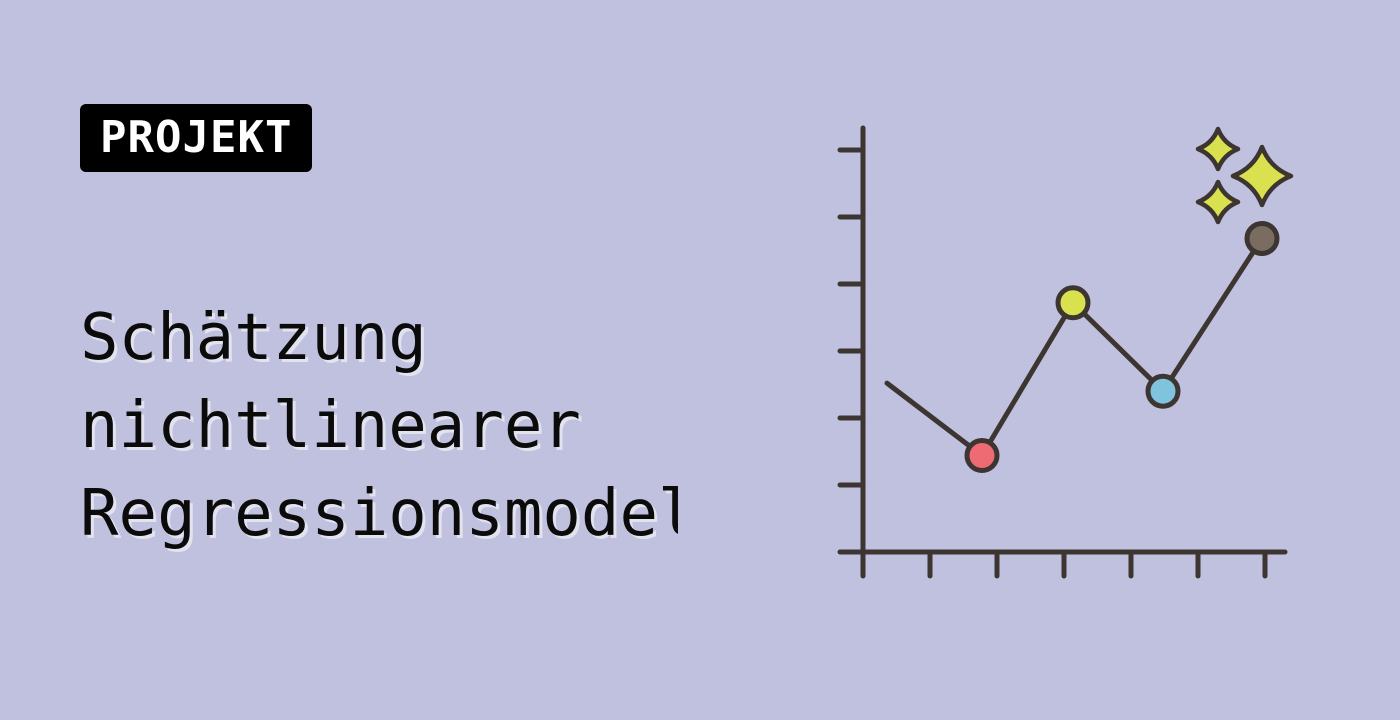  I want to click on project-badge-label: PROJEKT, so click(196, 137).